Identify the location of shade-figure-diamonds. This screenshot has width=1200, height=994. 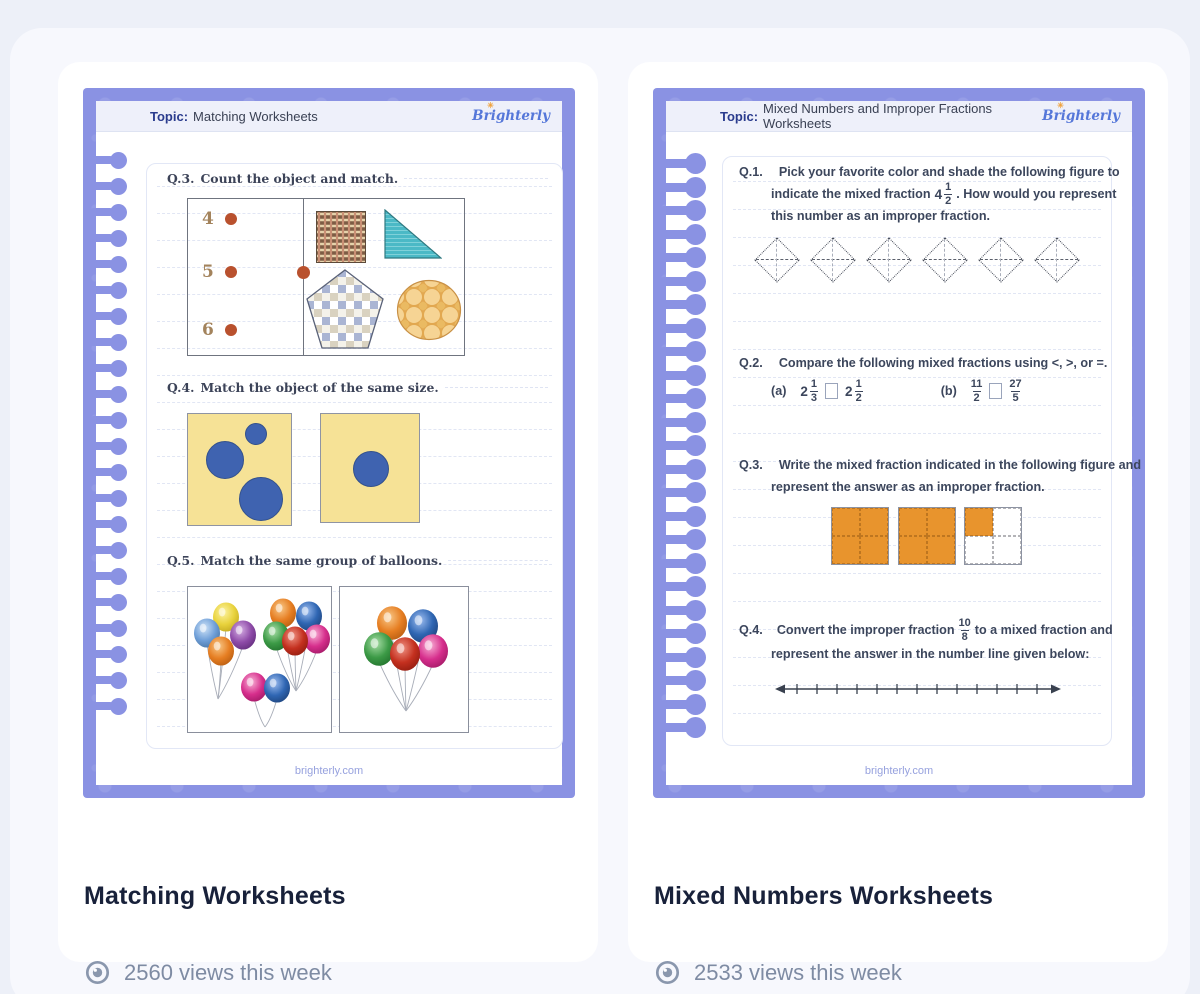
(917, 260).